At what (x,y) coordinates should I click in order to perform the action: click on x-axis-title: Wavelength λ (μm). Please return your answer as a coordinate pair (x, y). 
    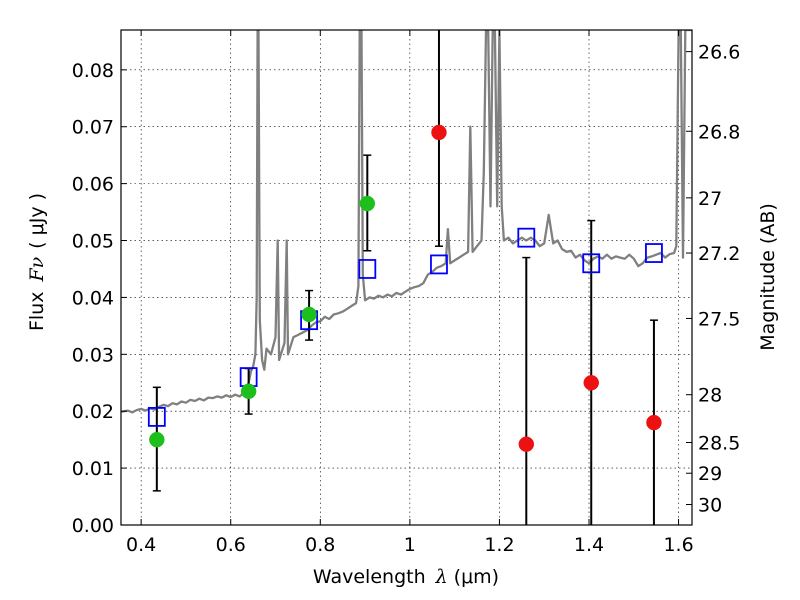
    Looking at the image, I should click on (406, 577).